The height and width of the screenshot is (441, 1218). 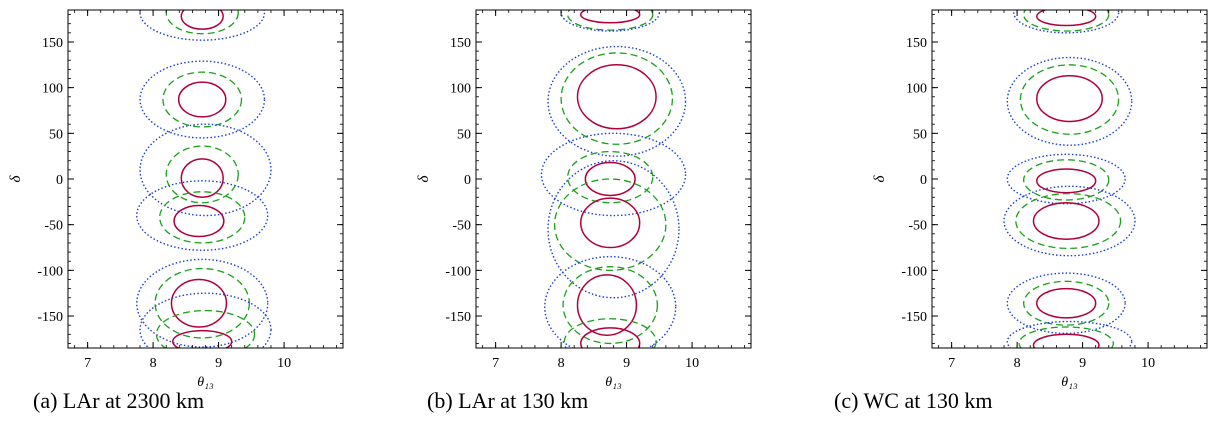 I want to click on caption-c: (c) WC at 130 km, so click(x=913, y=400).